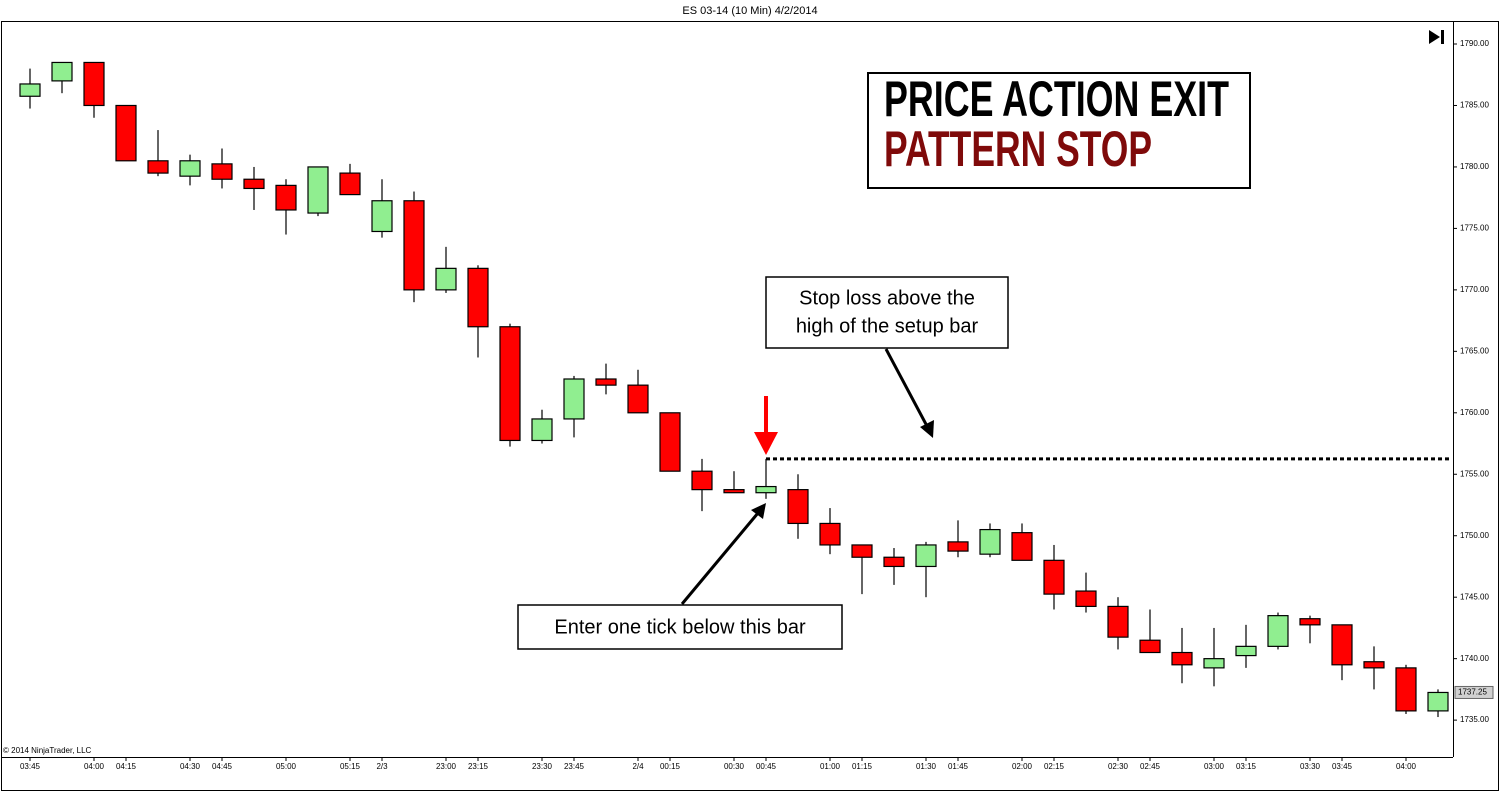  Describe the element at coordinates (190, 766) in the screenshot. I see `x-tick-label: 04:30` at that location.